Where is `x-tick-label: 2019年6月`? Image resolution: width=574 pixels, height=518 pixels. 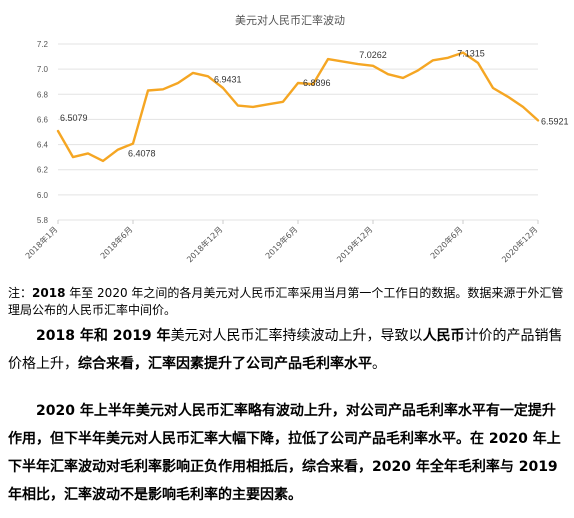
x-tick-label: 2019年6月 is located at coordinates (281, 242).